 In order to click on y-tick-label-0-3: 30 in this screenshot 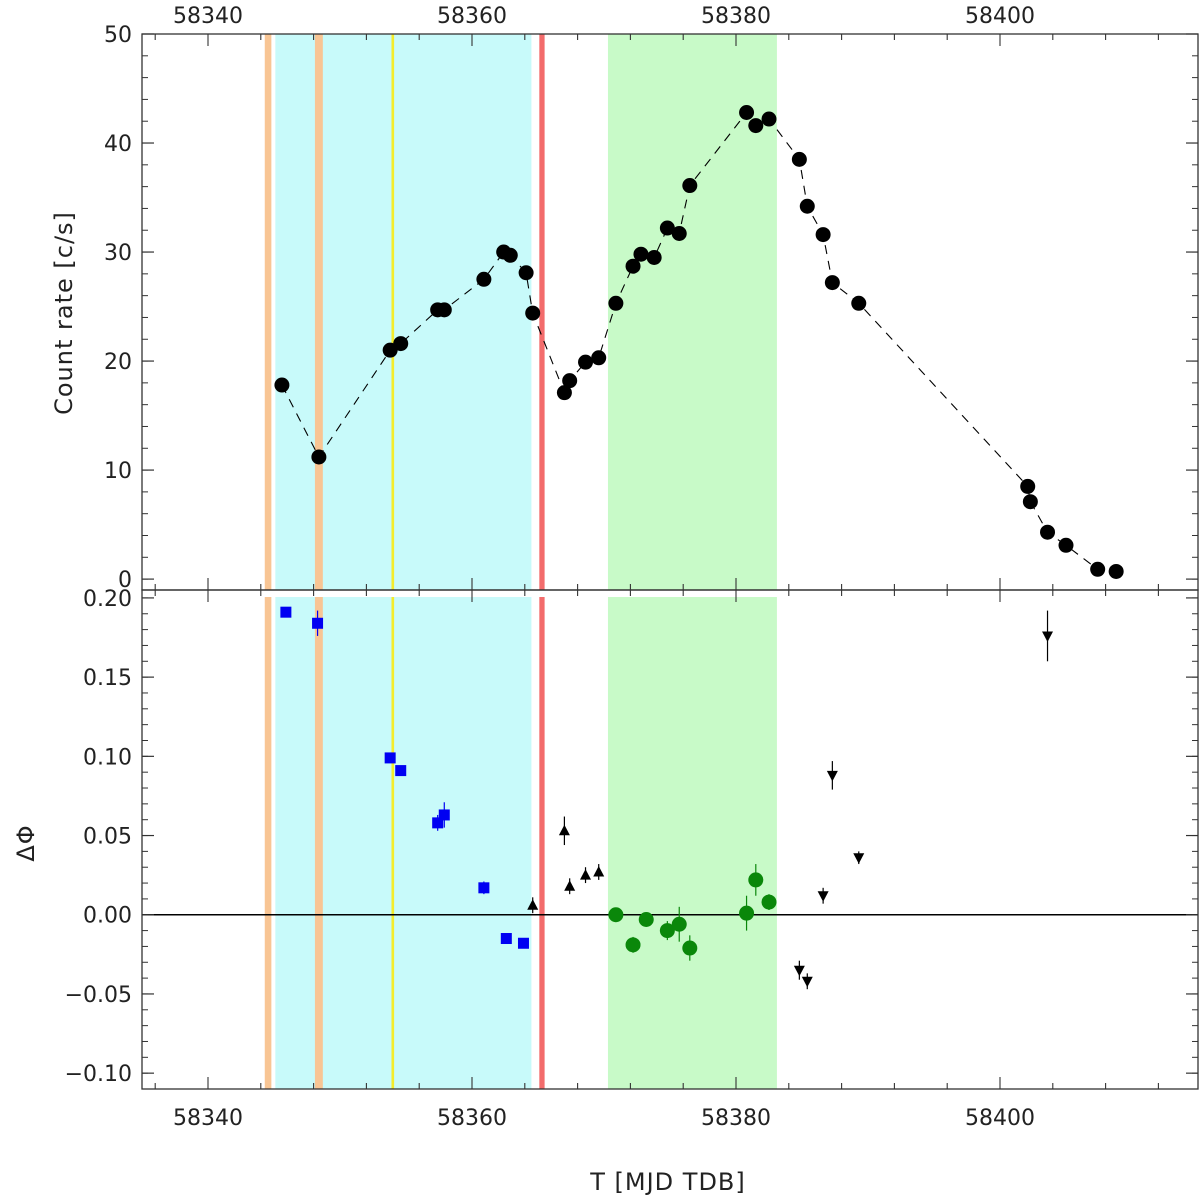, I will do `click(118, 253)`.